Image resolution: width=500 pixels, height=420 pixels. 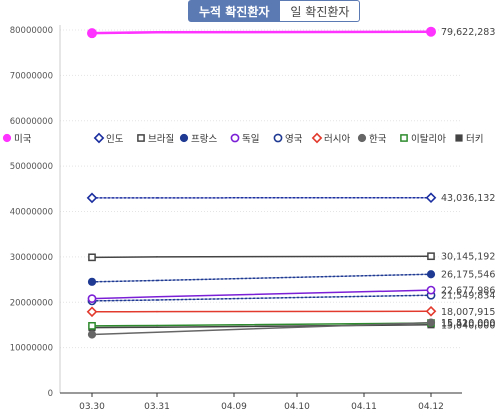 I want to click on end-value-label: 43,036,132, so click(x=468, y=198).